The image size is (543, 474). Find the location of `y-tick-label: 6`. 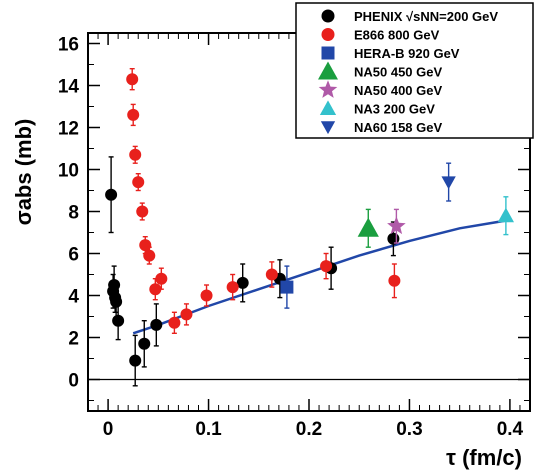

y-tick-label: 6 is located at coordinates (73, 255).